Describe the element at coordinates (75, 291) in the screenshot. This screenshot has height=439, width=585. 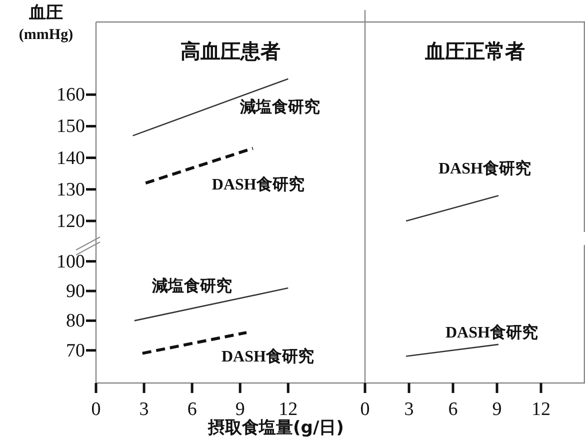
I see `y-tick-label: 90` at that location.